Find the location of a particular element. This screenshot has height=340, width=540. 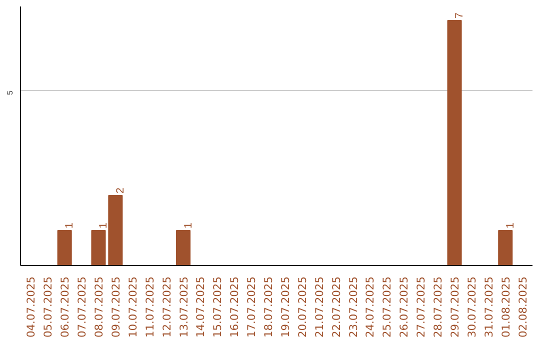

x-tick-label: 23.07.2025 is located at coordinates (353, 307).